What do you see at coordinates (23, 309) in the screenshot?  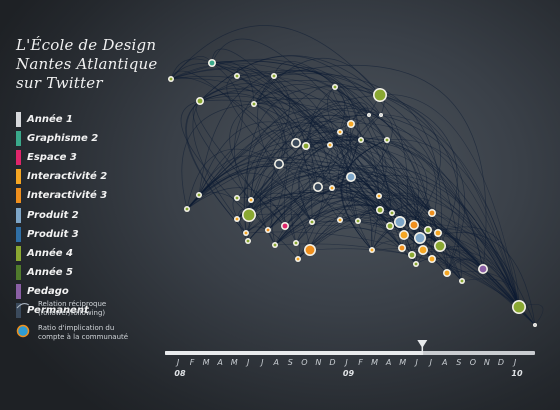 I see `relation-line-icon` at bounding box center [23, 309].